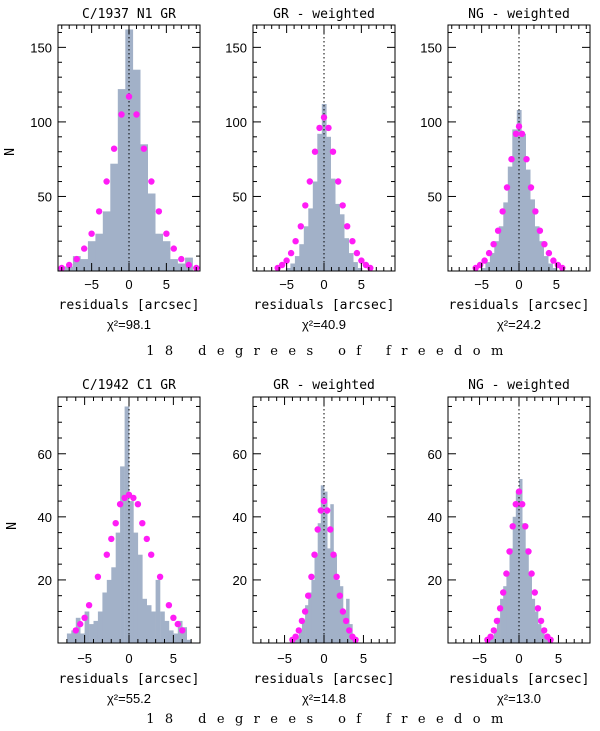 The image size is (600, 731). What do you see at coordinates (361, 284) in the screenshot?
I see `x-tick-label: 5` at bounding box center [361, 284].